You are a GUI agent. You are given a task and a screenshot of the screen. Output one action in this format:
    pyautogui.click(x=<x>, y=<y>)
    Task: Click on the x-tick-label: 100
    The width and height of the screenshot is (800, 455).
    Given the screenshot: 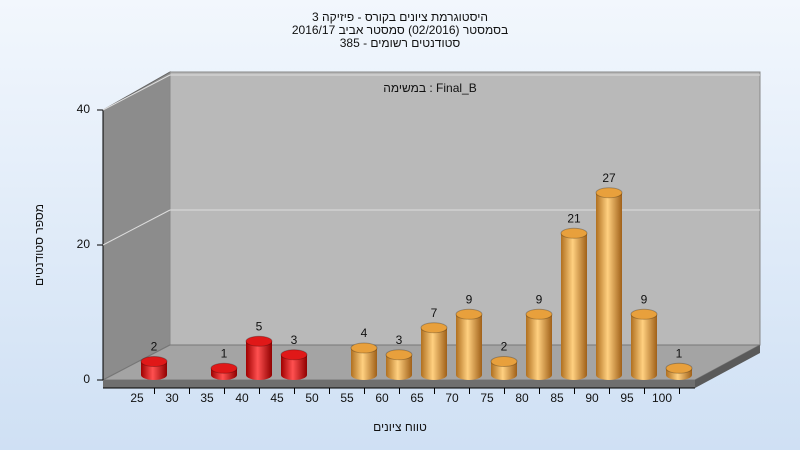 What is the action you would take?
    pyautogui.click(x=662, y=398)
    